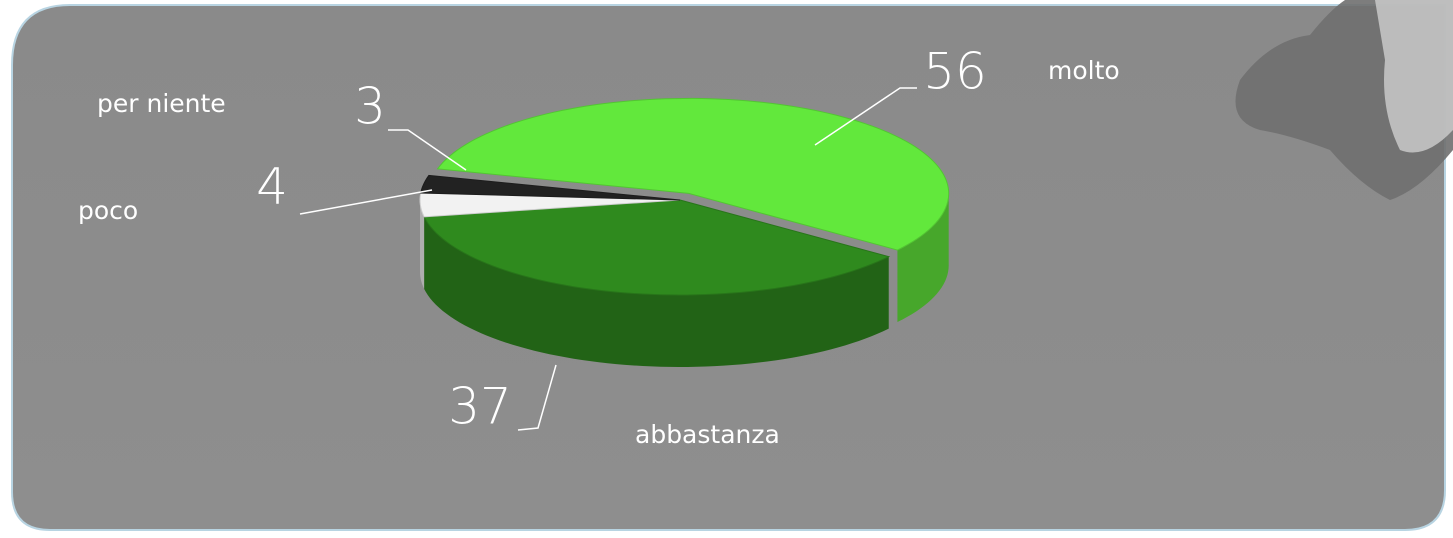 The image size is (1453, 538). What do you see at coordinates (707, 434) in the screenshot?
I see `category-label: abbastanza` at bounding box center [707, 434].